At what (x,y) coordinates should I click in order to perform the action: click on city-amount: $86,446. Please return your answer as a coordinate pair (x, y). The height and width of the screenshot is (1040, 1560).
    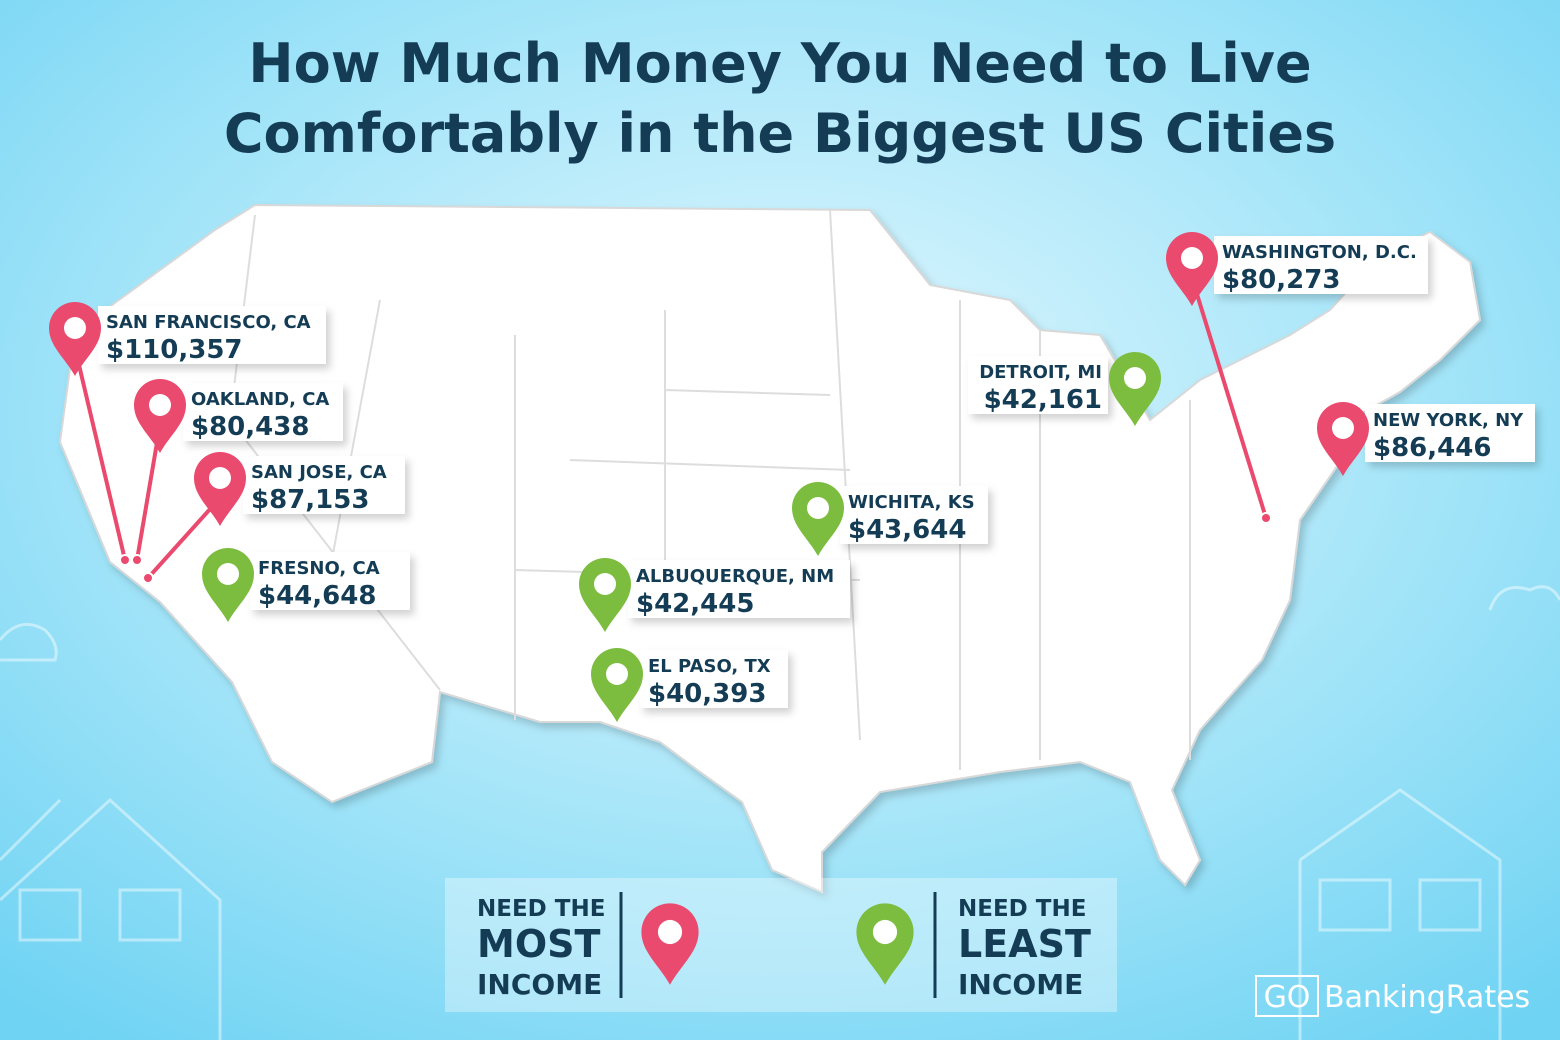
    Looking at the image, I should click on (1432, 448).